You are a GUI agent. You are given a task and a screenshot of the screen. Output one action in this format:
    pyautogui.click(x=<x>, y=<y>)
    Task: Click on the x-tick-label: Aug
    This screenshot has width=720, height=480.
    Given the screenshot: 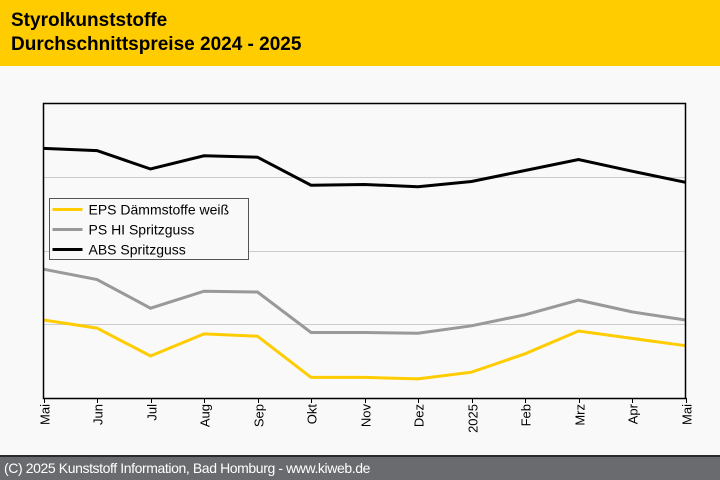 What is the action you would take?
    pyautogui.click(x=205, y=415)
    